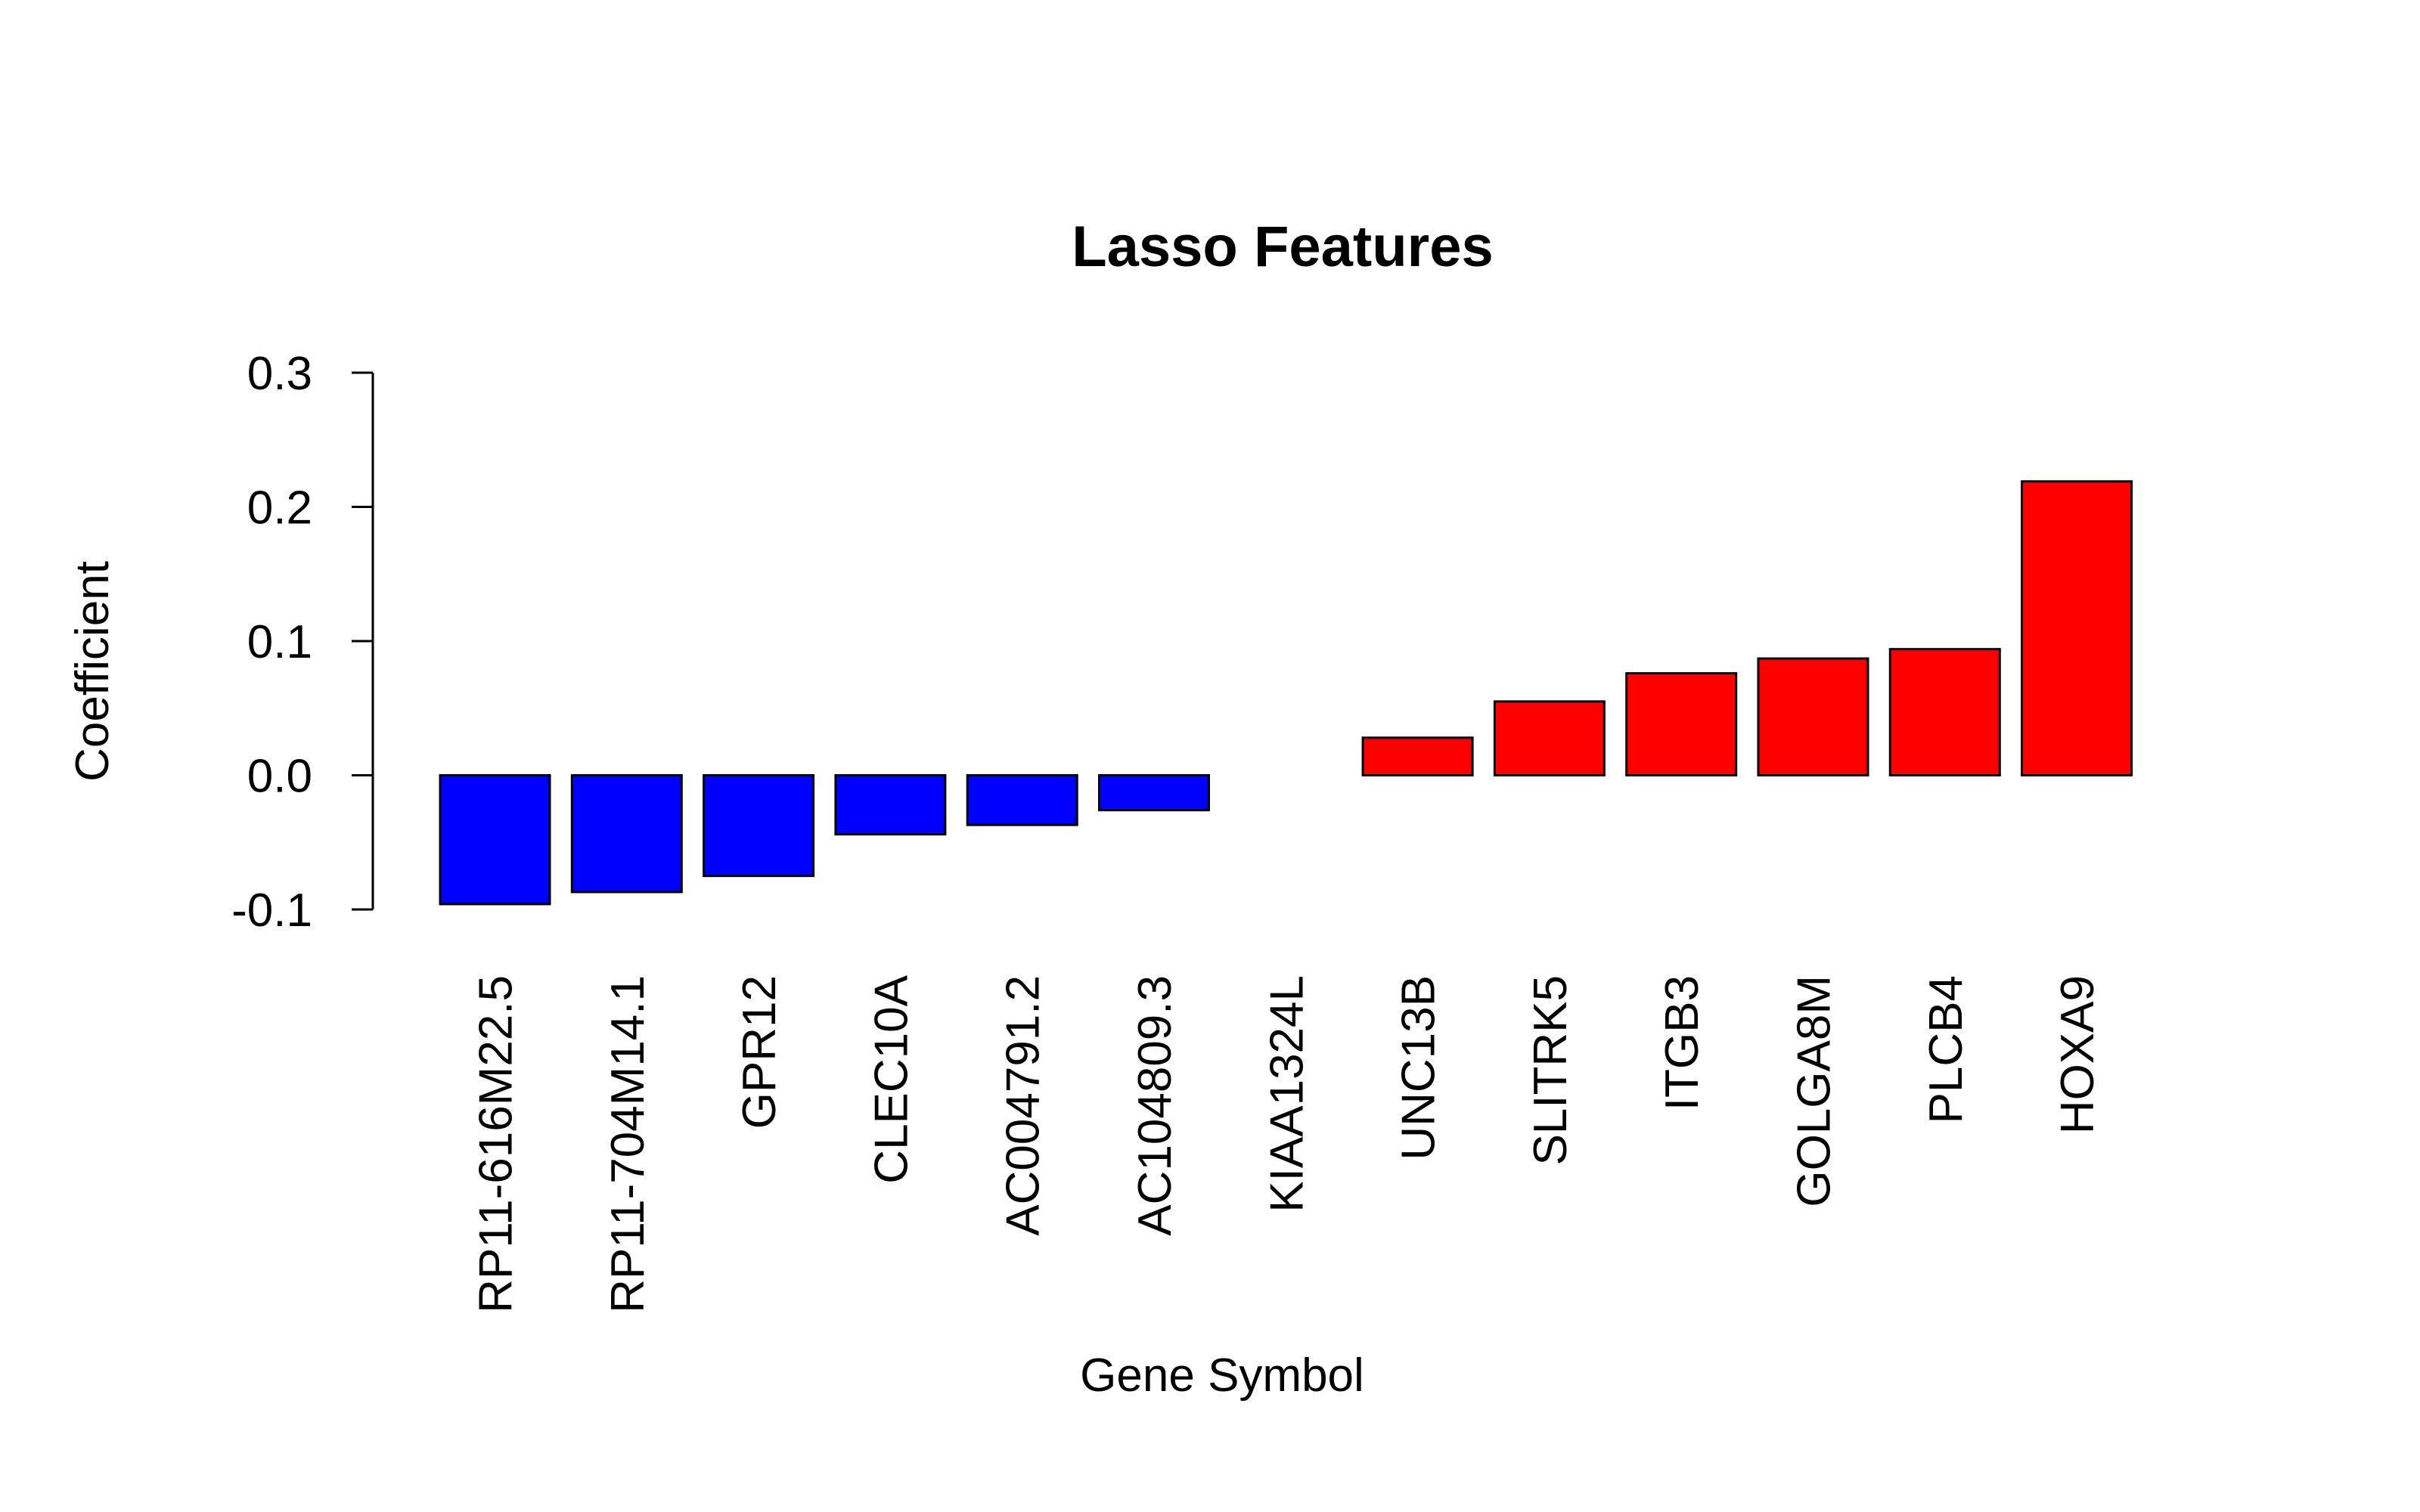 This screenshot has width=2420, height=1512. Describe the element at coordinates (890, 805) in the screenshot. I see `bar-clec10a` at that location.